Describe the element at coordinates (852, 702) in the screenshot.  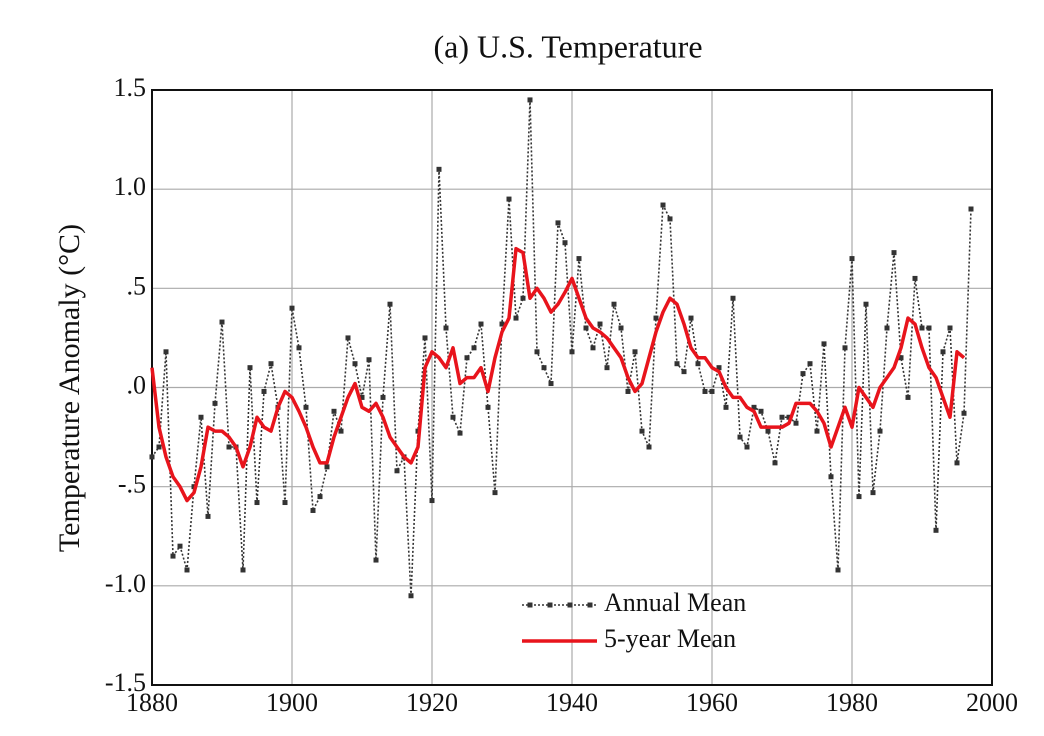
I see `x-tick-label: 1980` at that location.